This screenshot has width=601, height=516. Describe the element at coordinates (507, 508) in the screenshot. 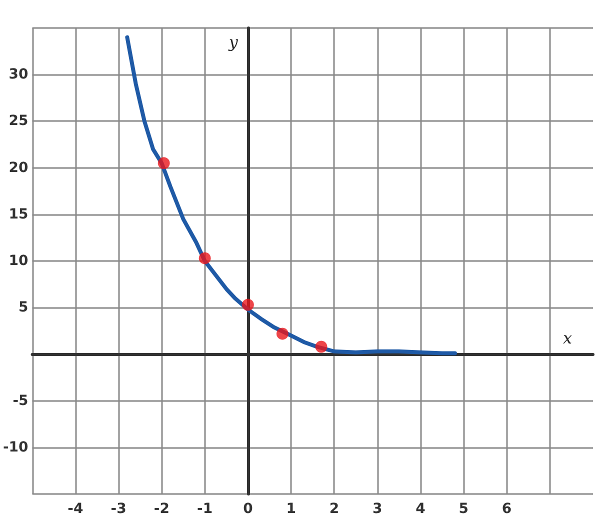

I see `x-tick-label: 6` at that location.